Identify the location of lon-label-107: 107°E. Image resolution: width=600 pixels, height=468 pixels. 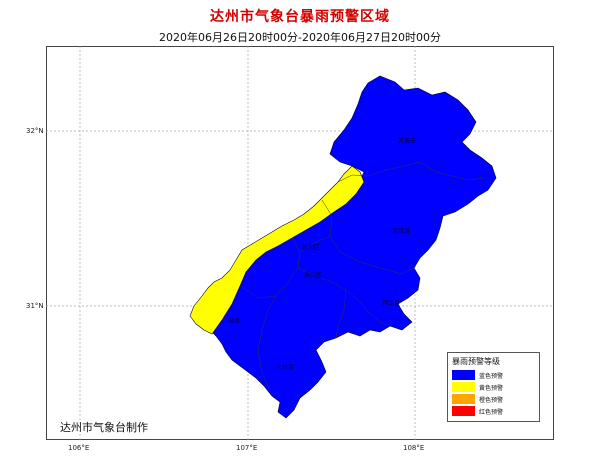
(247, 448).